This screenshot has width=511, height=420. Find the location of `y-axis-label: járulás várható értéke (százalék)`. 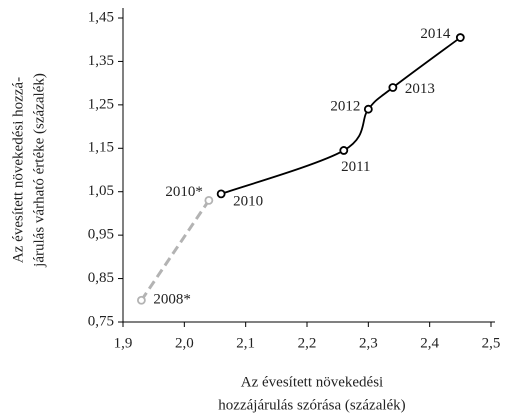

y-axis-label: járulás várható értéke (százalék) is located at coordinates (39, 170).